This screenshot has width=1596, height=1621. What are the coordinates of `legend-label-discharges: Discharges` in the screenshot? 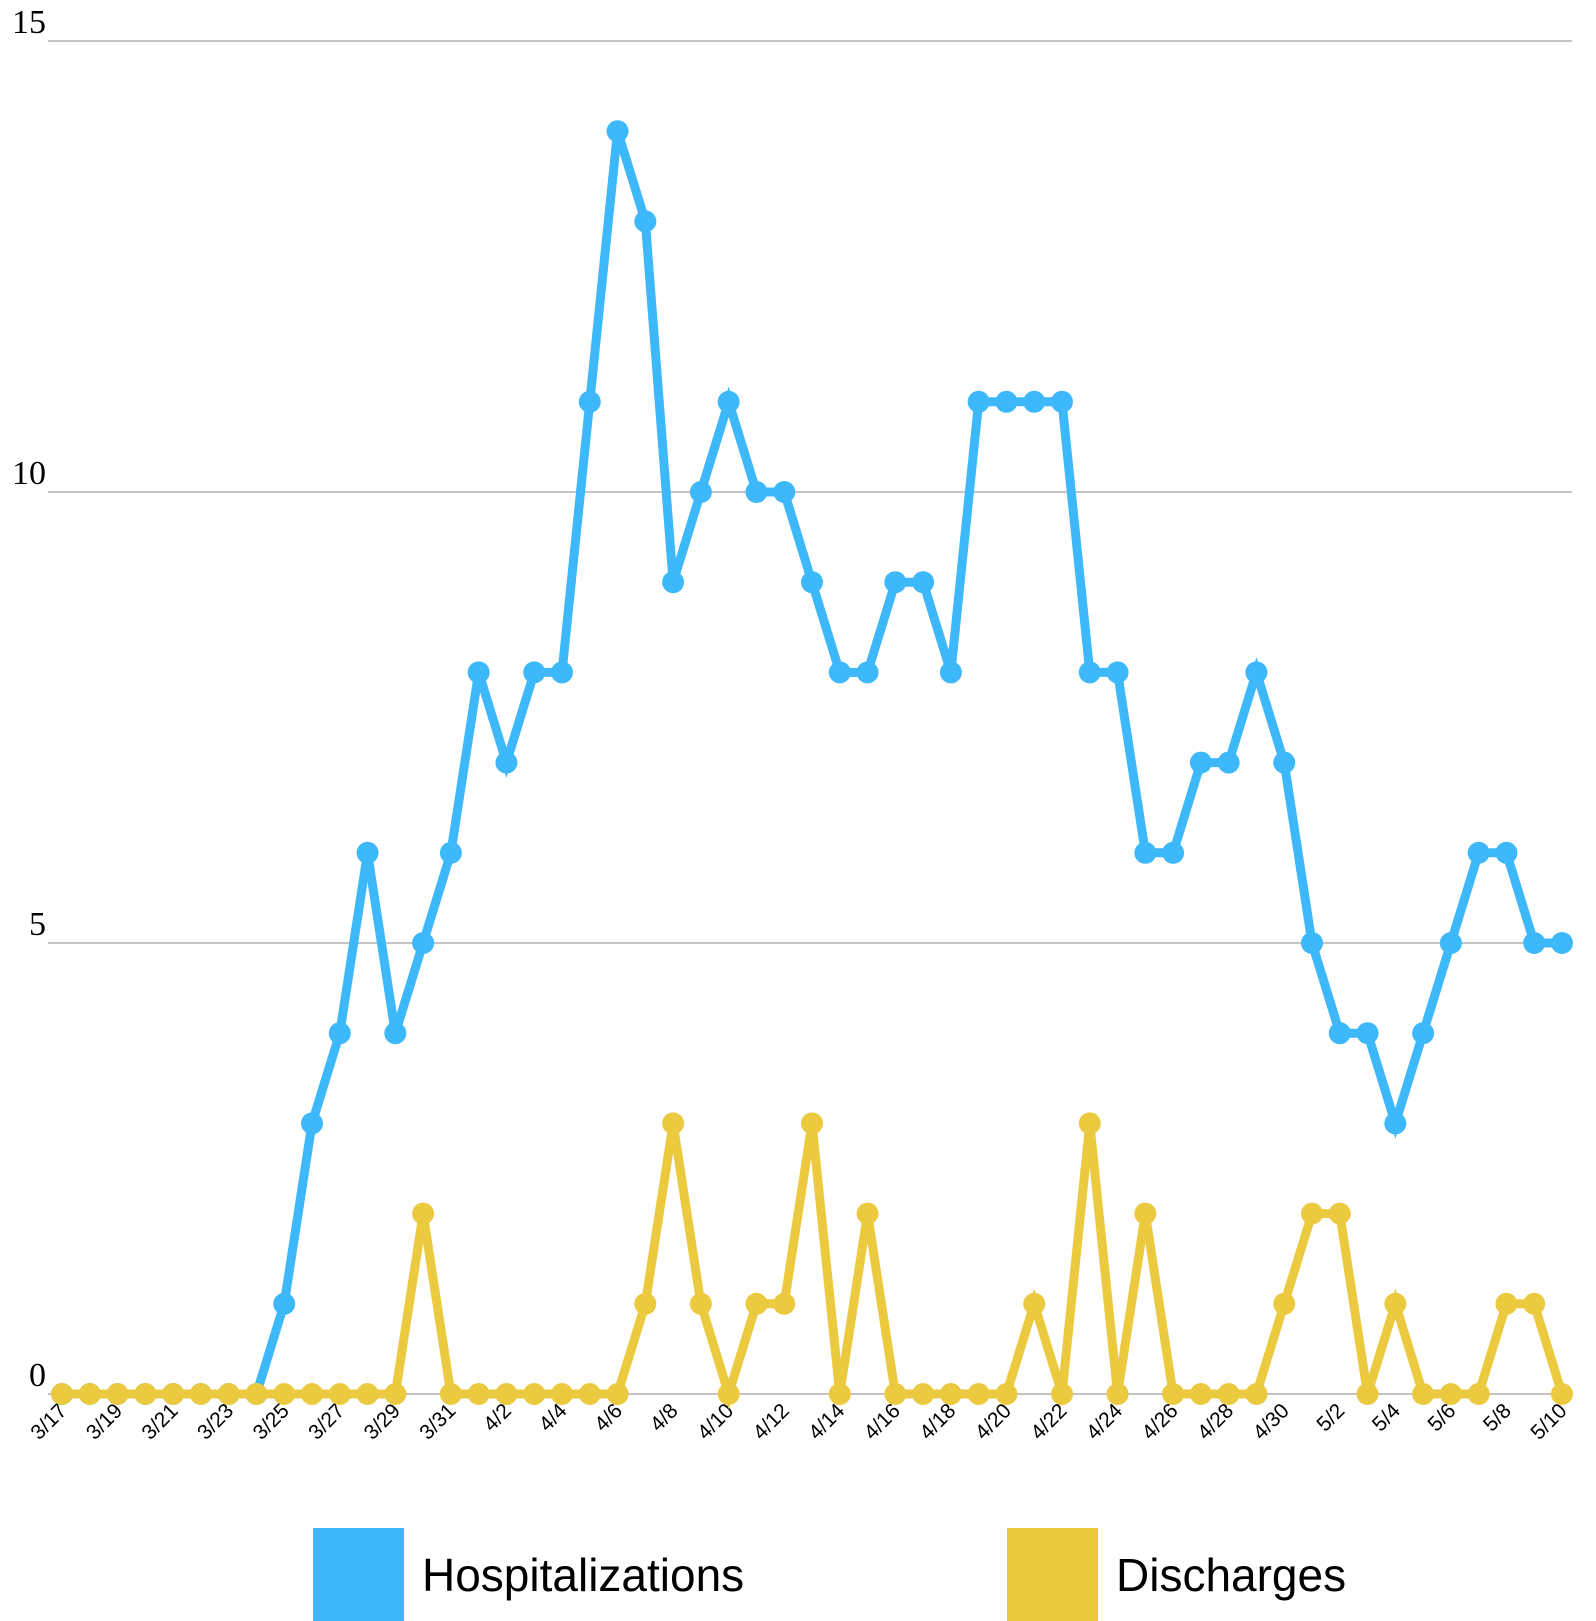 It's located at (1231, 1574).